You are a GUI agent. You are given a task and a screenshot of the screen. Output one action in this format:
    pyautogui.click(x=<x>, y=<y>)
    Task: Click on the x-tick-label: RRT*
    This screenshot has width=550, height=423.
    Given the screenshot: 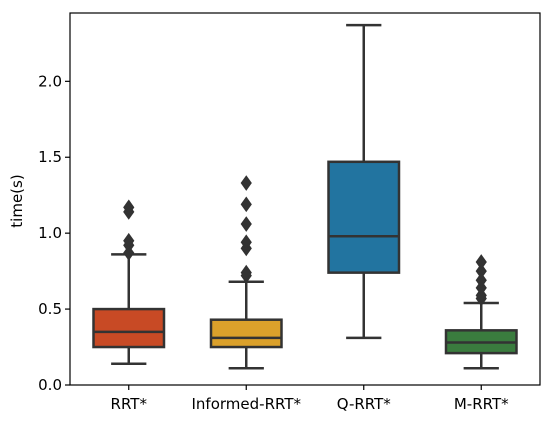 What is the action you would take?
    pyautogui.click(x=129, y=404)
    